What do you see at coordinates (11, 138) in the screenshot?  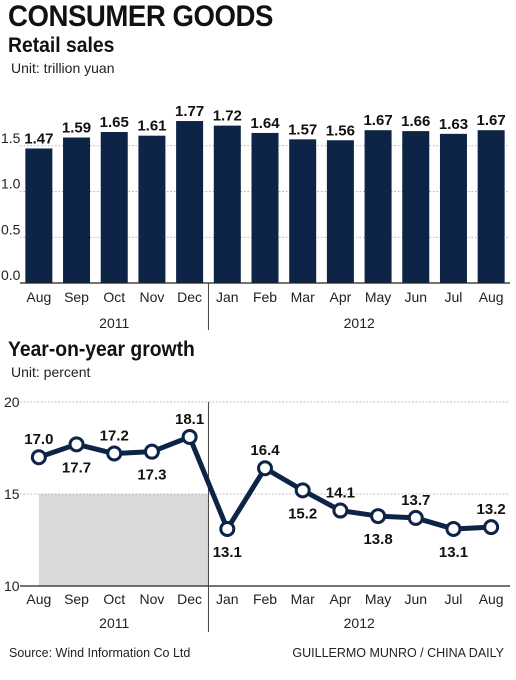 I see `bar-y-tick-label: 1.5` at bounding box center [11, 138].